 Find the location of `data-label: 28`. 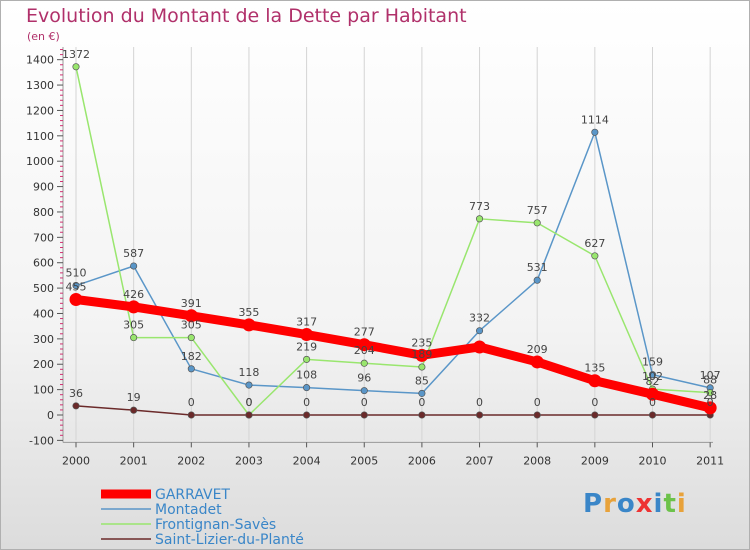

data-label: 28 is located at coordinates (710, 395).